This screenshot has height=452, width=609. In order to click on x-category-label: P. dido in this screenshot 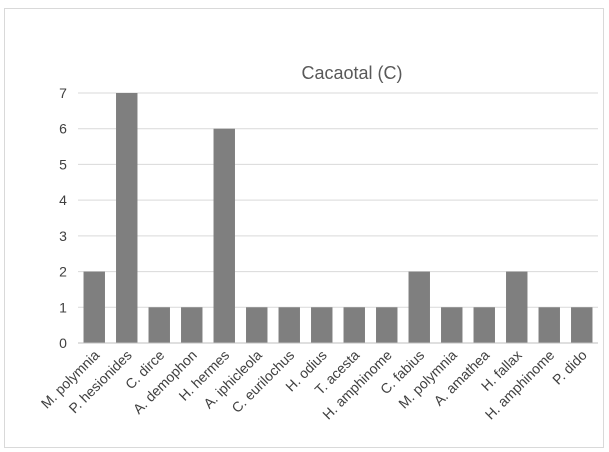, I will do `click(569, 367)`.